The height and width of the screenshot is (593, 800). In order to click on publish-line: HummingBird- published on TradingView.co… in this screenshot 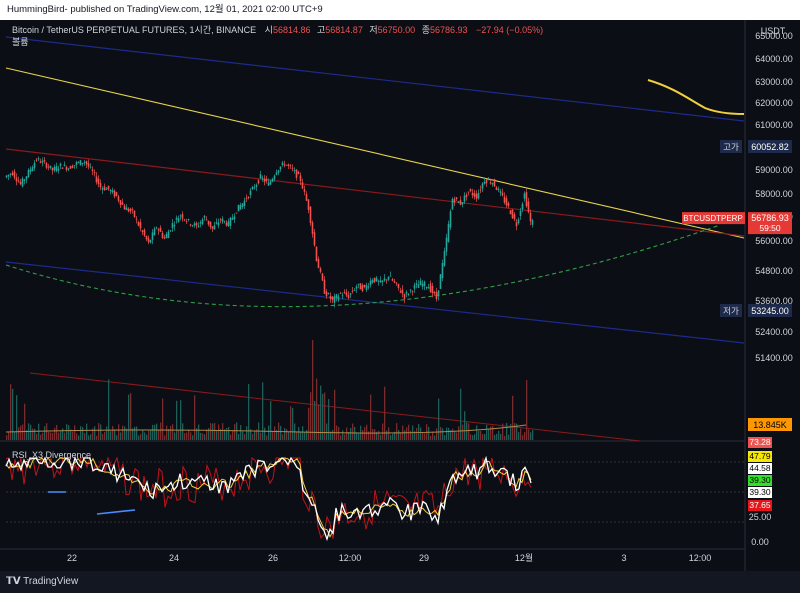, I will do `click(165, 9)`.